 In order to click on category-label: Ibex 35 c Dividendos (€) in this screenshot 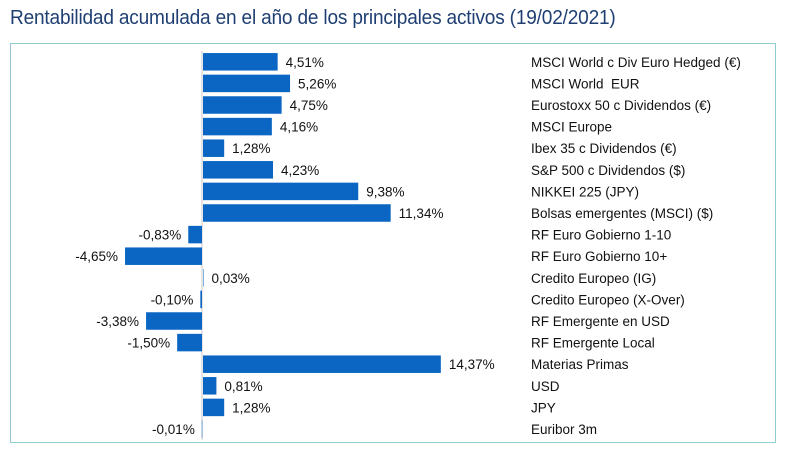, I will do `click(604, 148)`.